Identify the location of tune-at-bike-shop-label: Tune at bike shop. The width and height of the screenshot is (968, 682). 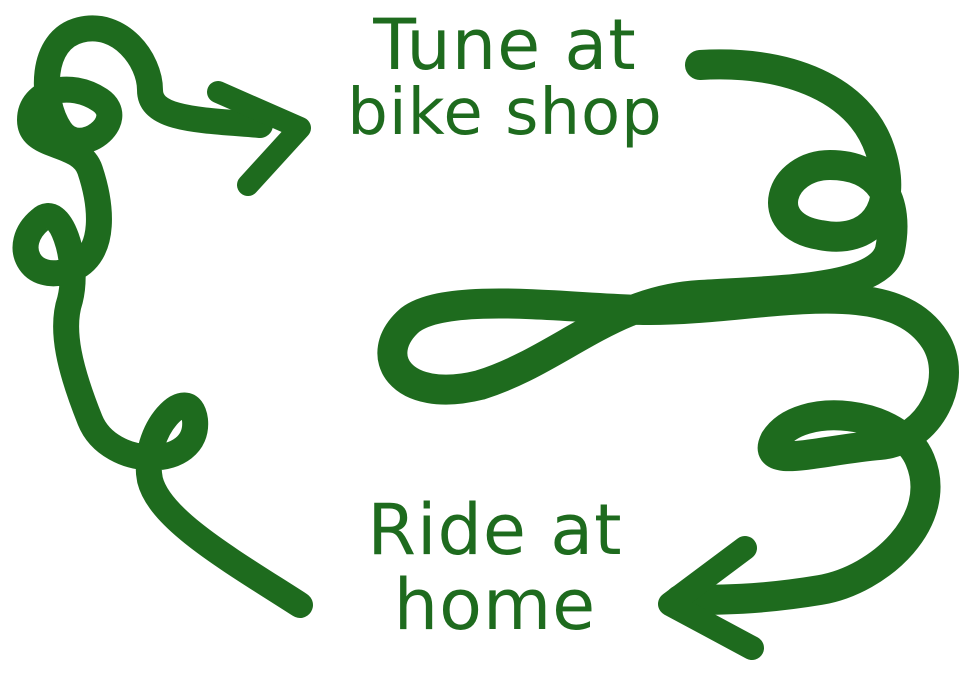
(505, 77).